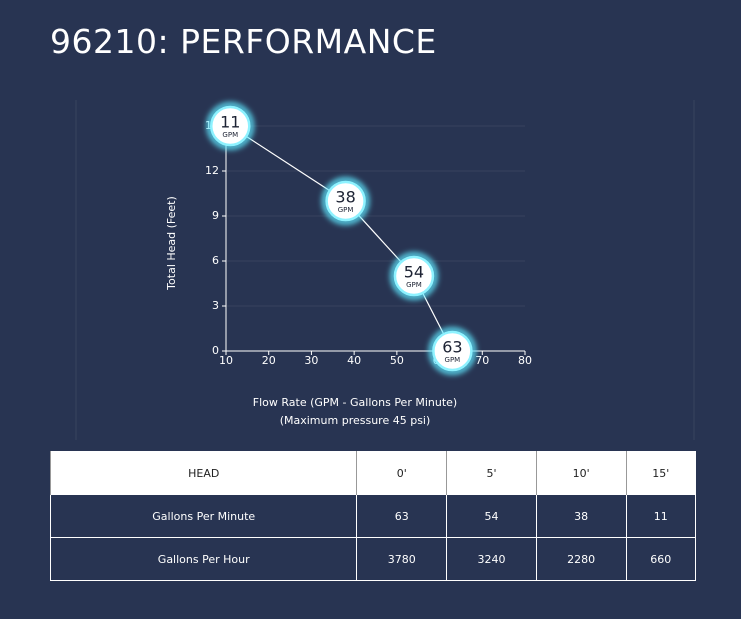  Describe the element at coordinates (215, 215) in the screenshot. I see `y-tick-label: 9` at that location.